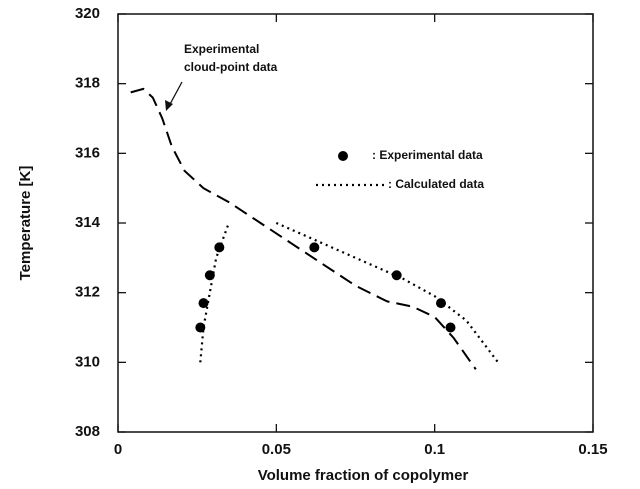 This screenshot has height=489, width=640. What do you see at coordinates (231, 67) in the screenshot?
I see `annotation: cloud-point data` at bounding box center [231, 67].